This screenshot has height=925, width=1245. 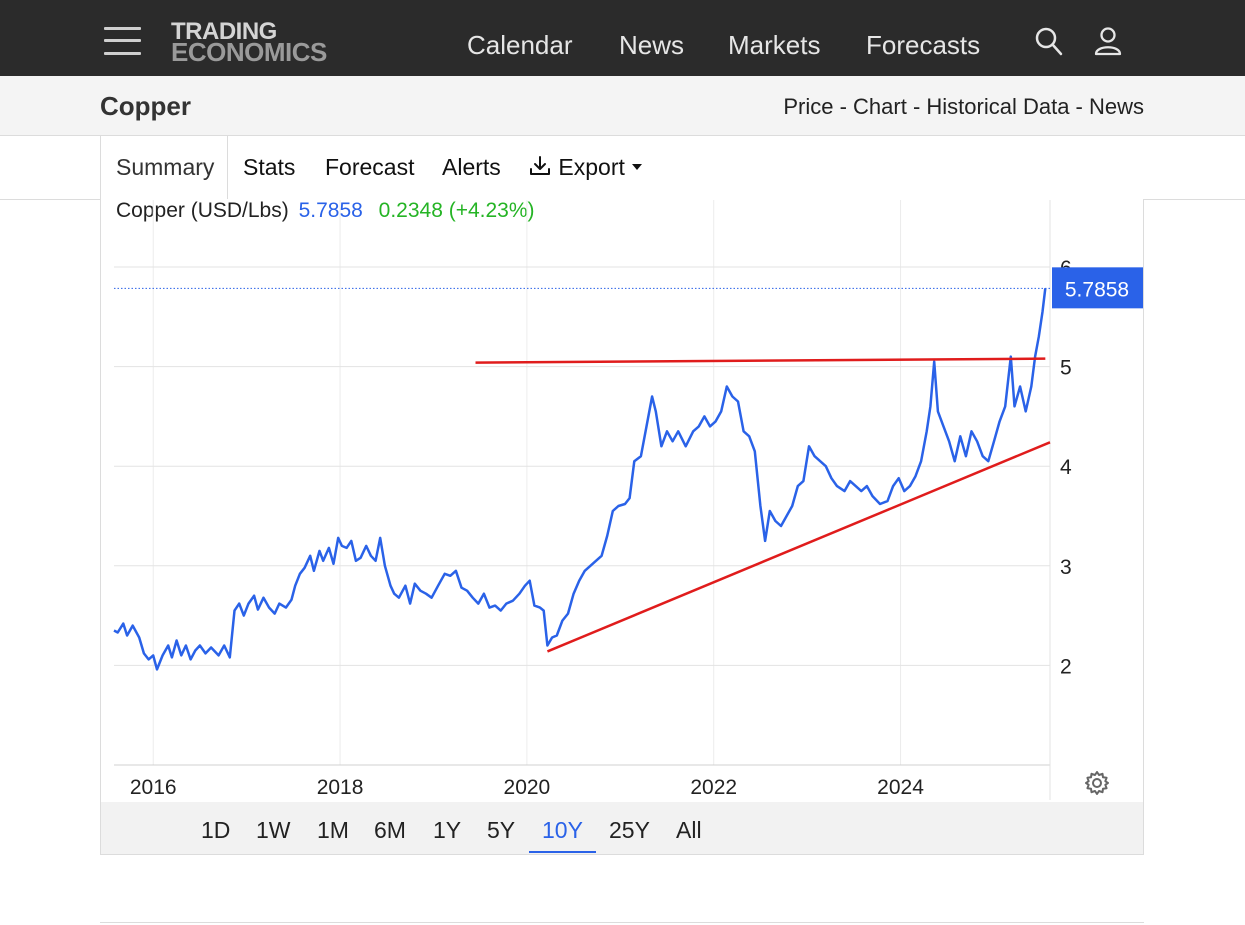 What do you see at coordinates (622, 922) in the screenshot?
I see `footer-divider` at bounding box center [622, 922].